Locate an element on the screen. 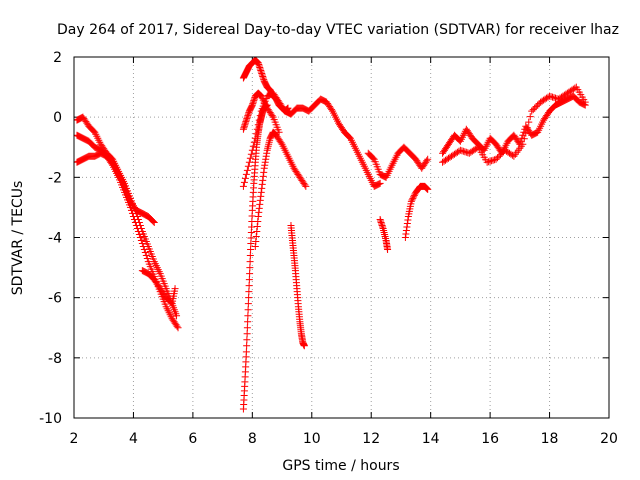 The image size is (640, 480). x-tick-label: 2 is located at coordinates (74, 439).